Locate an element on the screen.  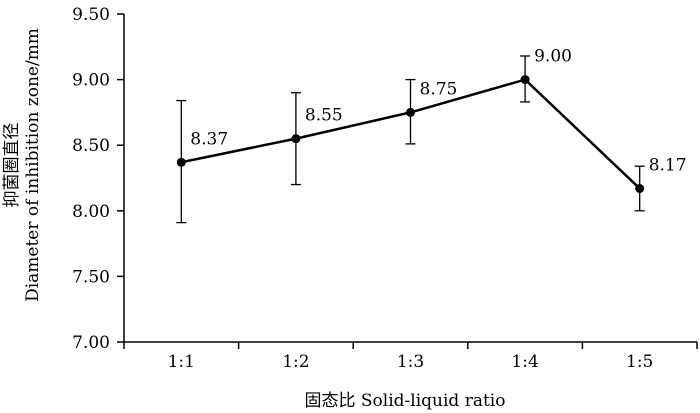
data-label-1: 8.55 is located at coordinates (324, 116).